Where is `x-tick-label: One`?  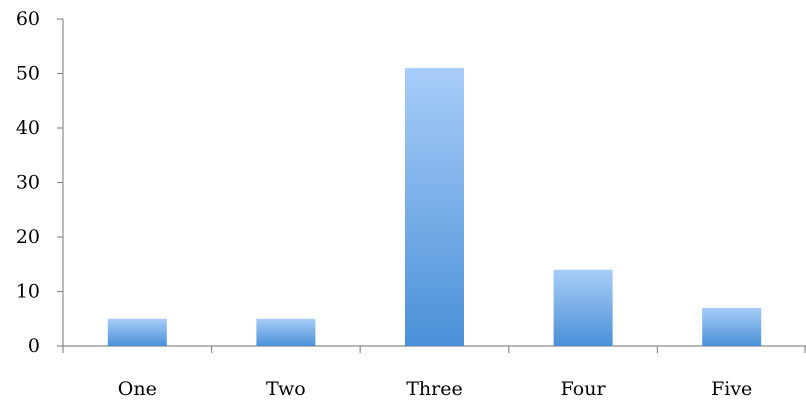 x-tick-label: One is located at coordinates (137, 389).